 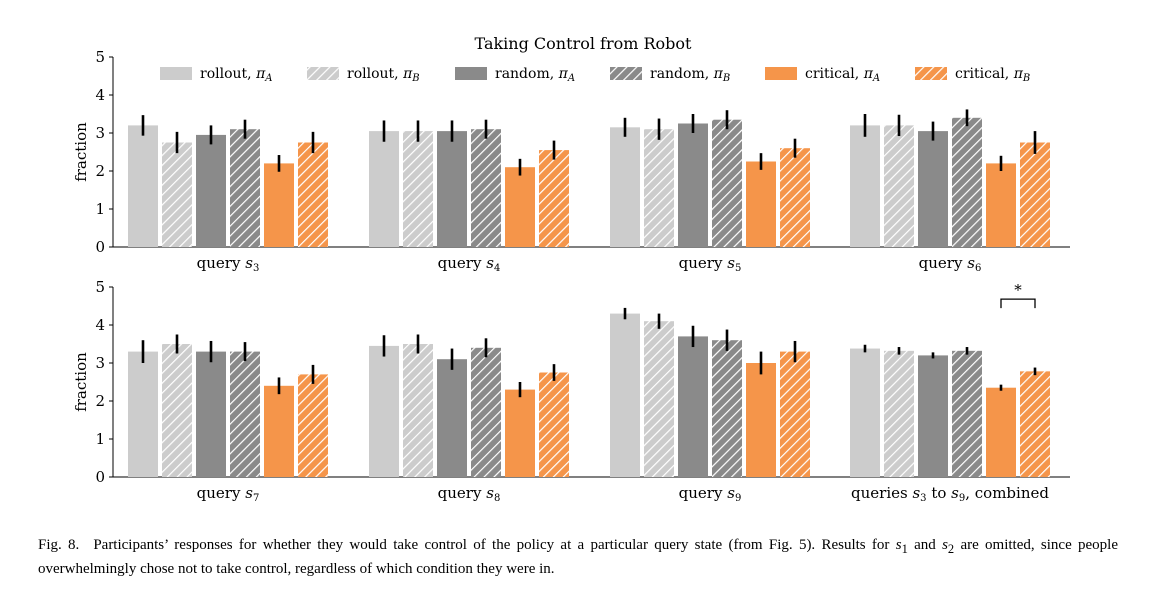 I want to click on legend-label: rollout, πB, so click(x=383, y=75).